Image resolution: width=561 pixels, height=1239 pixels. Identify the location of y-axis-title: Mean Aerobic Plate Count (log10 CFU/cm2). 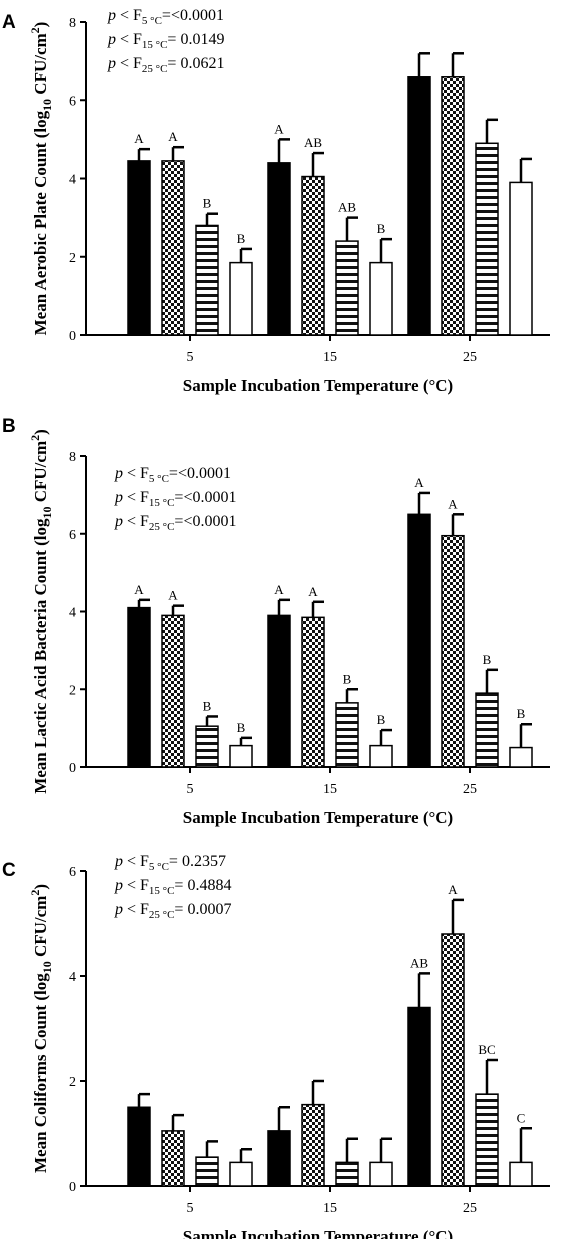
(41, 179).